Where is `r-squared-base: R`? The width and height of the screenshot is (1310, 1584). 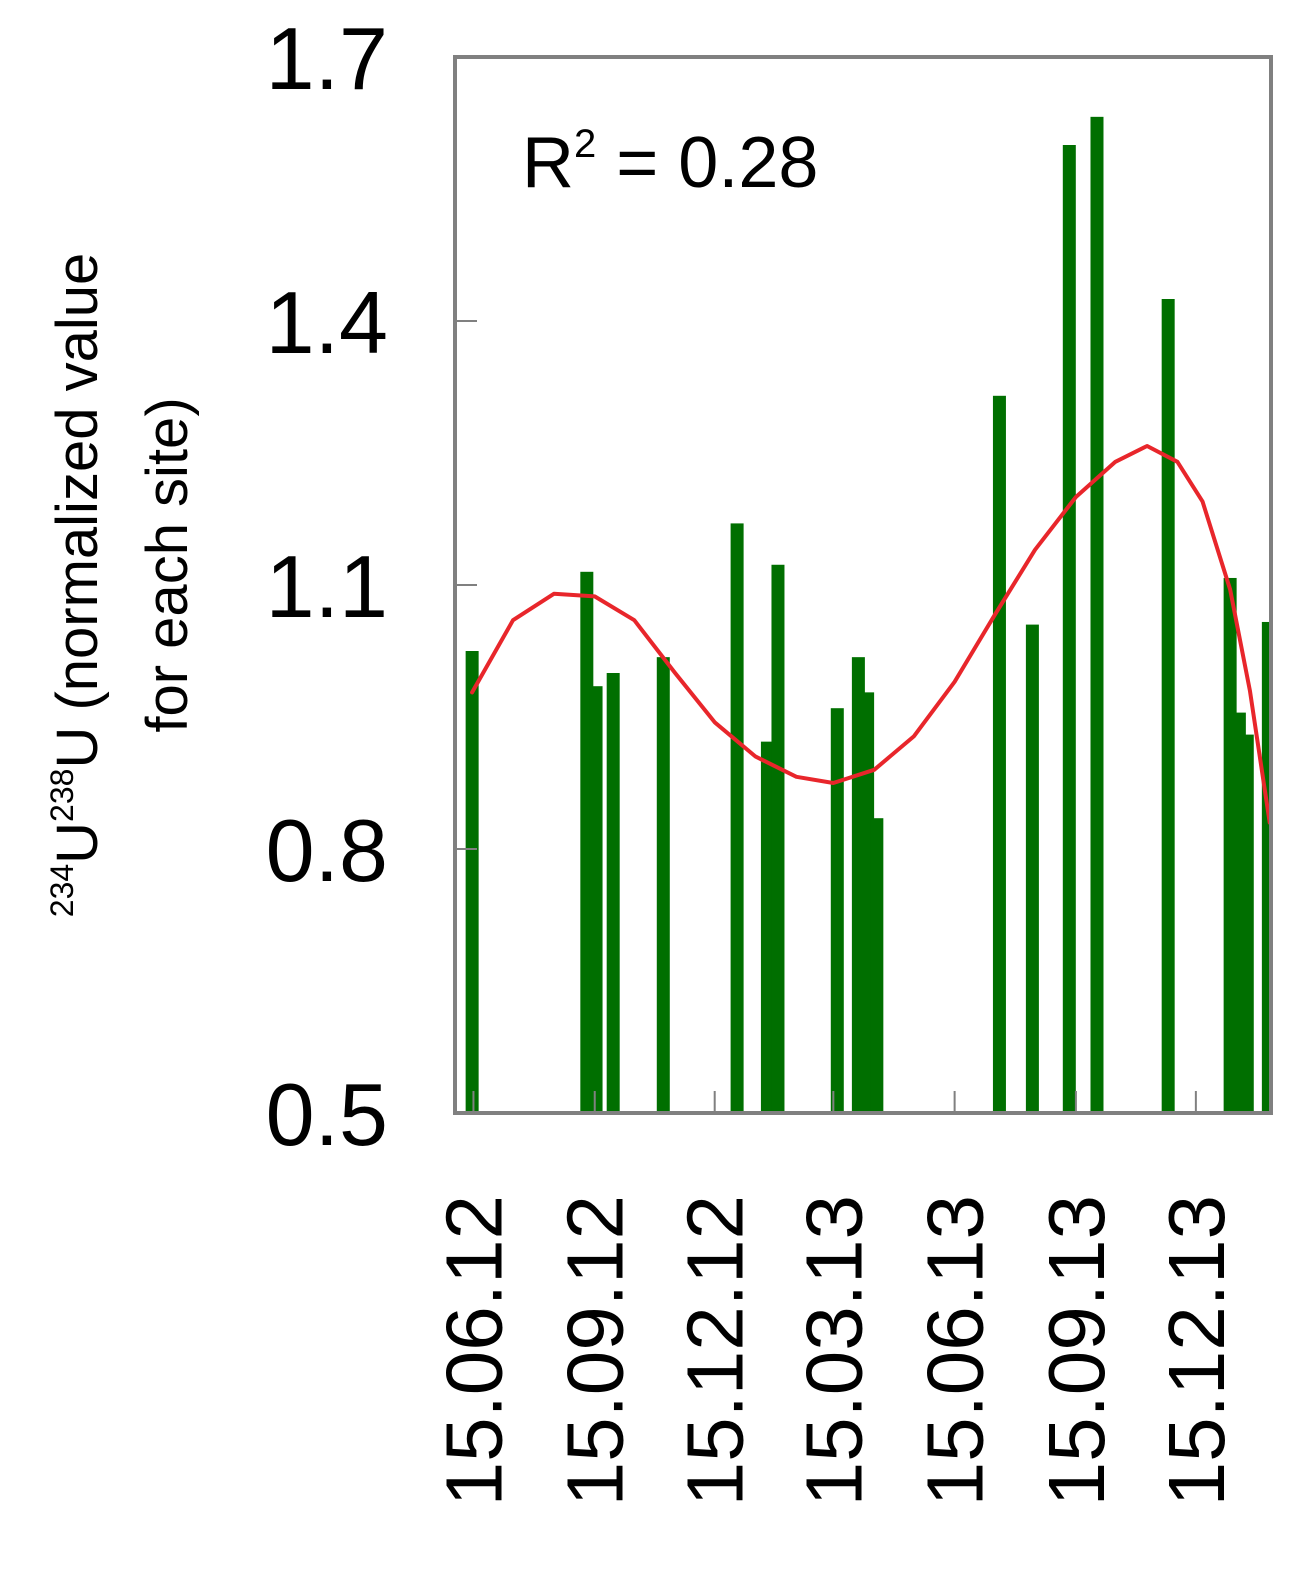 r-squared-base: R is located at coordinates (548, 163).